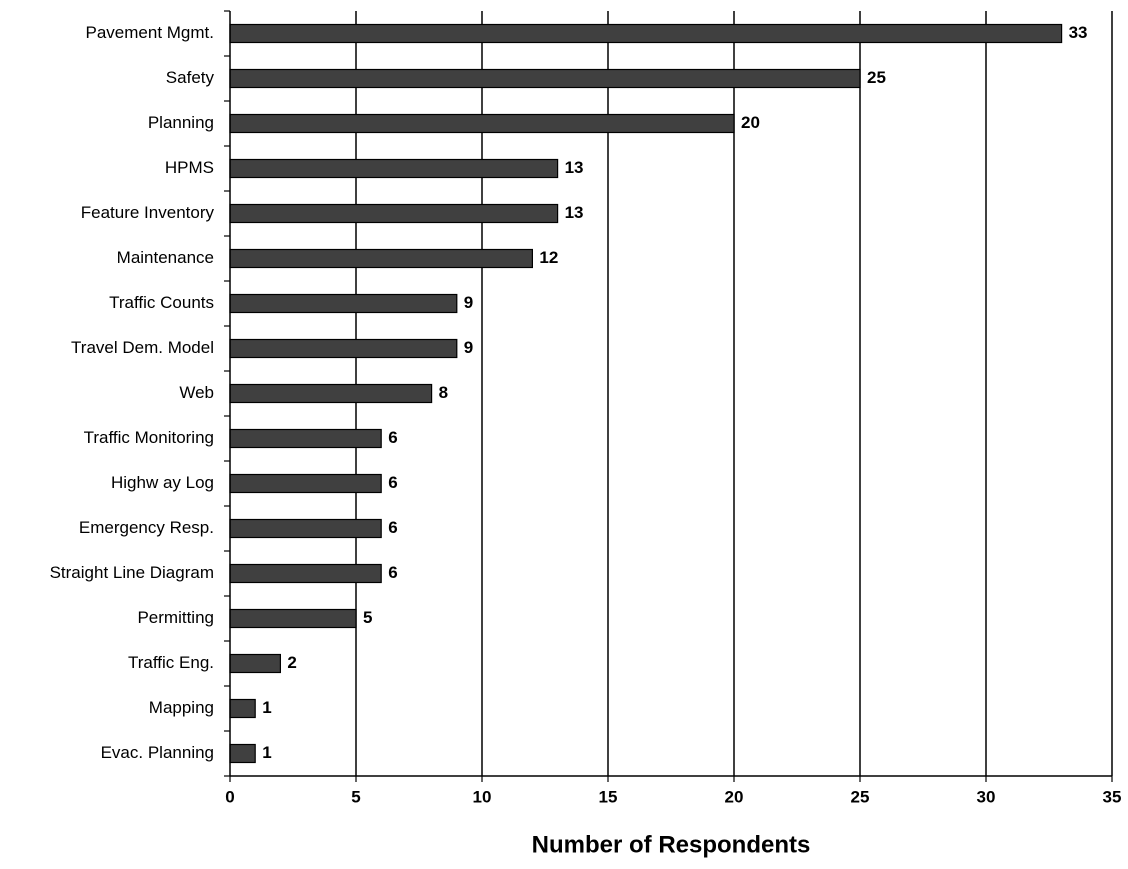 This screenshot has height=869, width=1128. I want to click on x-tick-label: 20, so click(734, 796).